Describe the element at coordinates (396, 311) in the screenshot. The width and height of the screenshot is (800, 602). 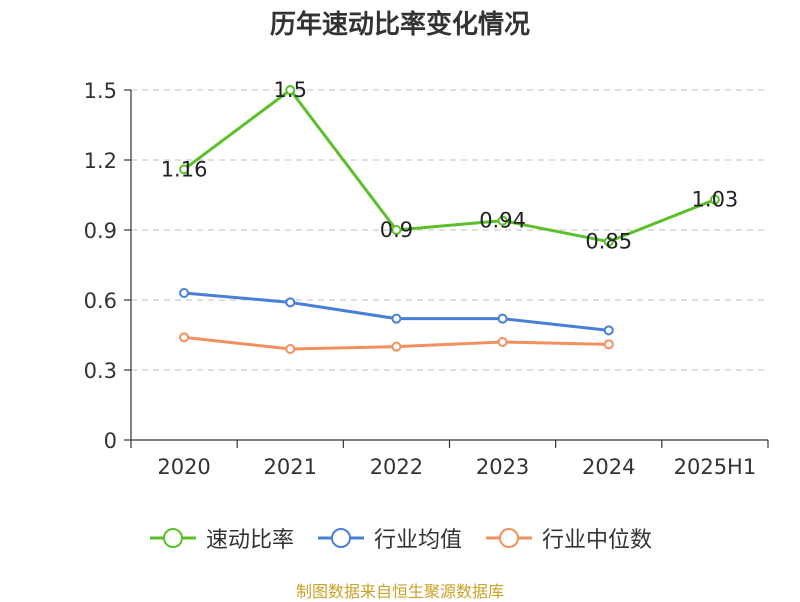
I see `series-line` at that location.